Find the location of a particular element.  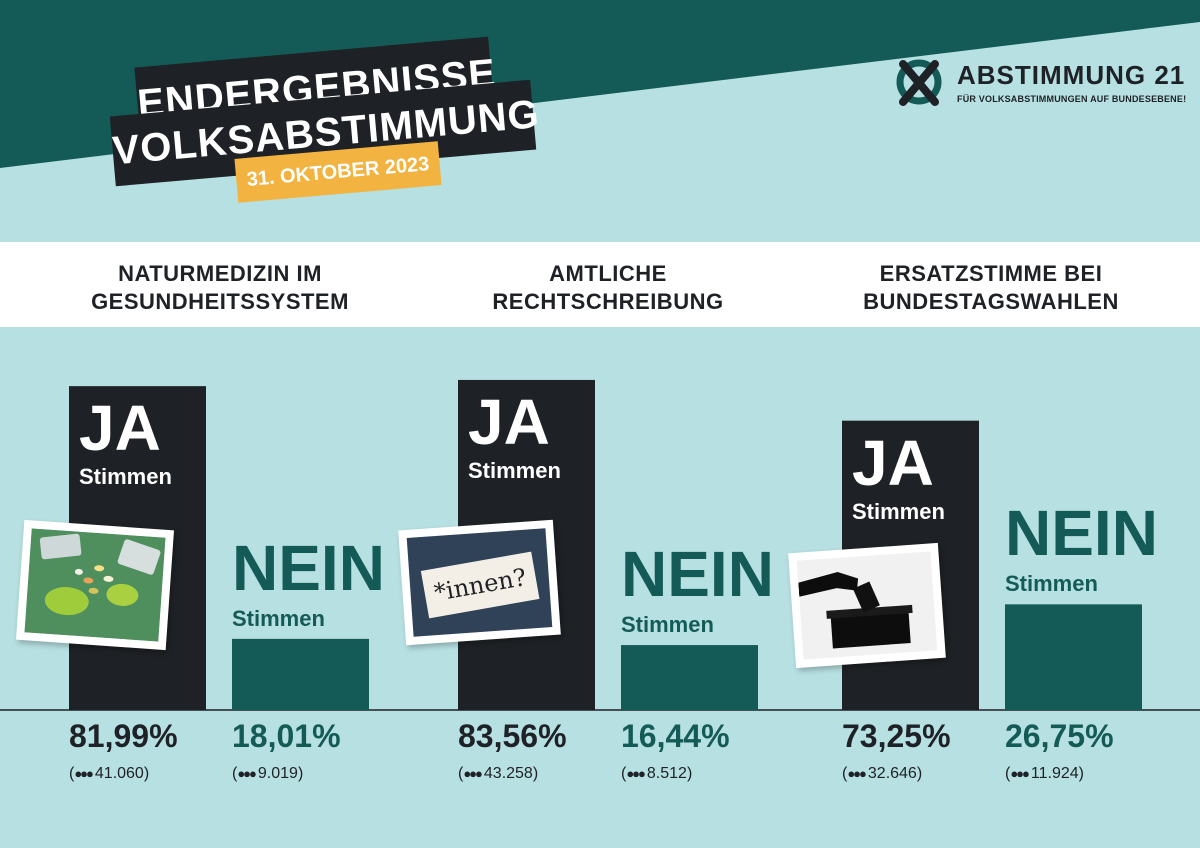

no-count-1: (●●● 9.019) is located at coordinates (268, 773).